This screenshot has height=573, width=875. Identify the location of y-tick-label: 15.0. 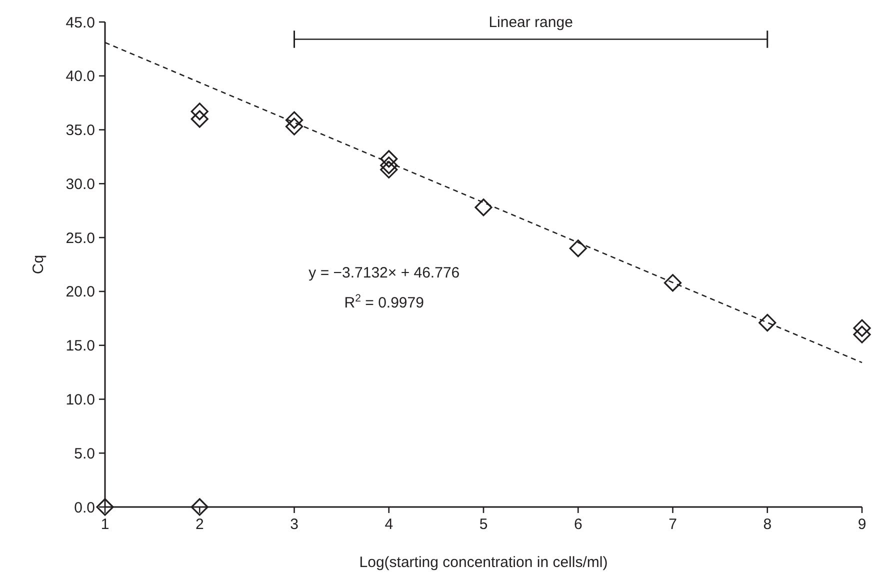
(80, 346).